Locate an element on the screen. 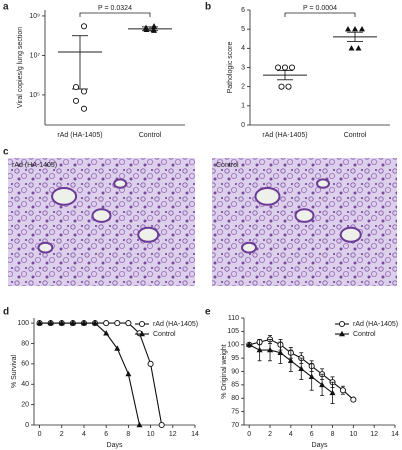  x-axis-title: Days is located at coordinates (115, 445).